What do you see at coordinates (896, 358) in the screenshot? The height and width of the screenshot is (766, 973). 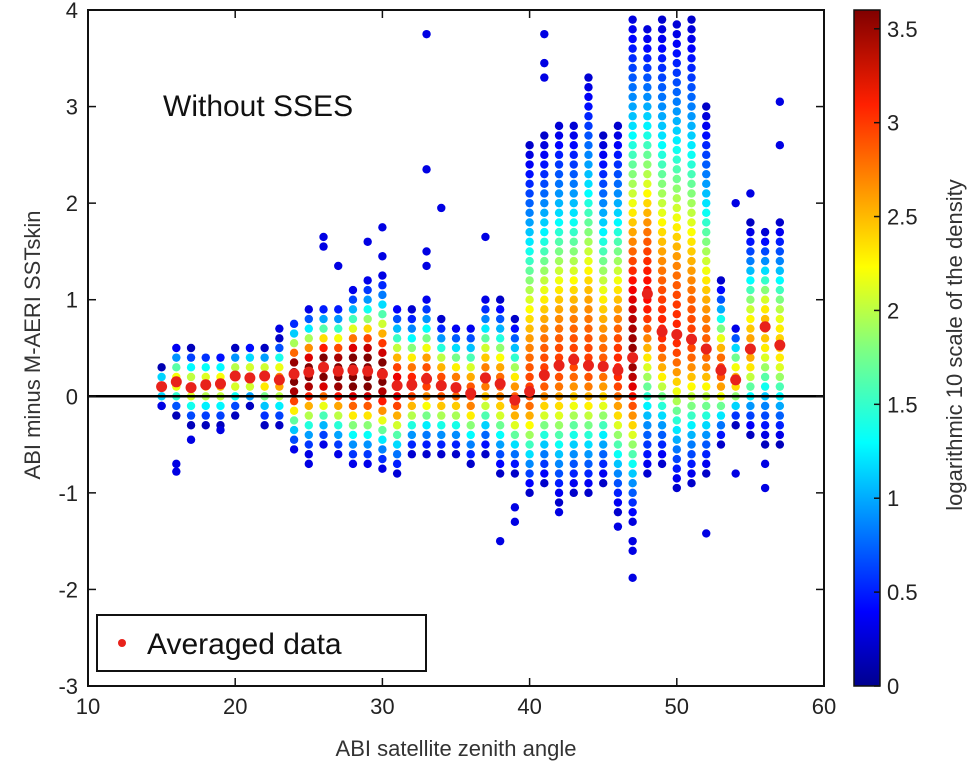 I see `colorbar-ticks: 3.5 3 2.5 2 1.5 1 0.5 0` at bounding box center [896, 358].